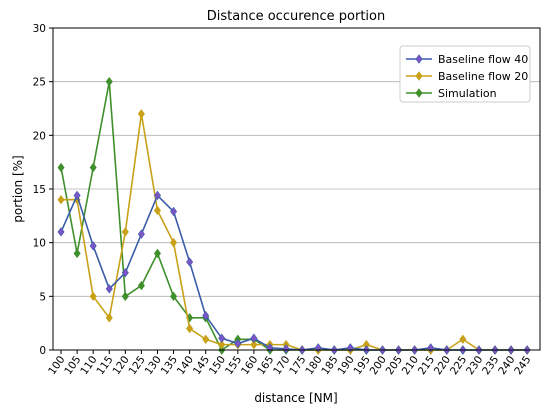  What do you see at coordinates (39, 190) in the screenshot?
I see `y-tick-label: 15` at bounding box center [39, 190].